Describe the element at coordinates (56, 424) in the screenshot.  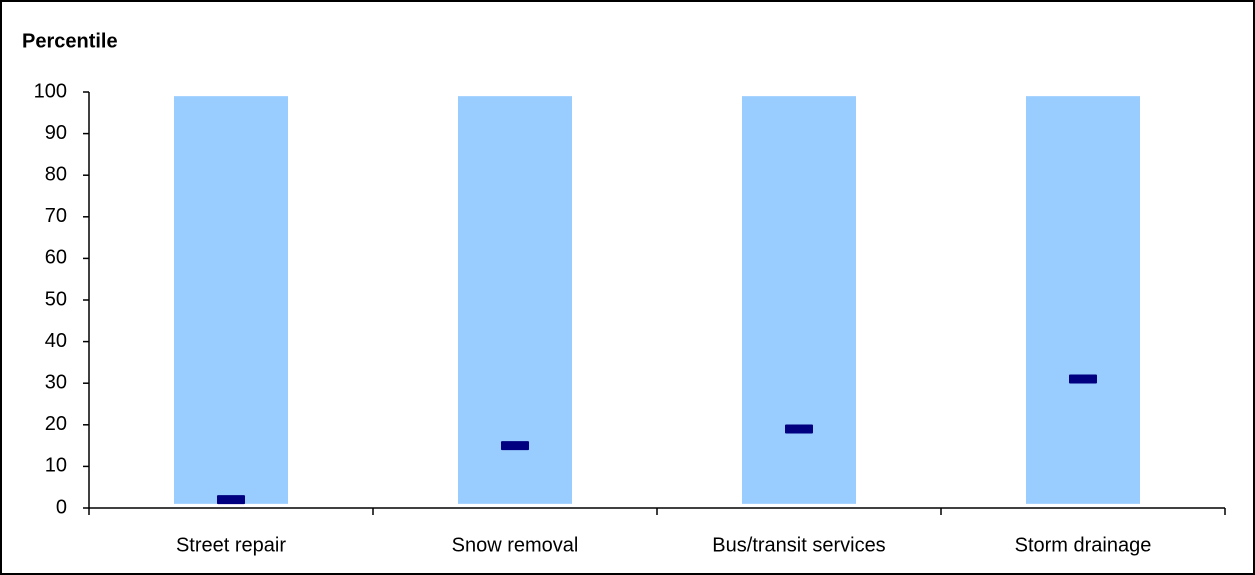
I see `y-tick-label: 20` at that location.